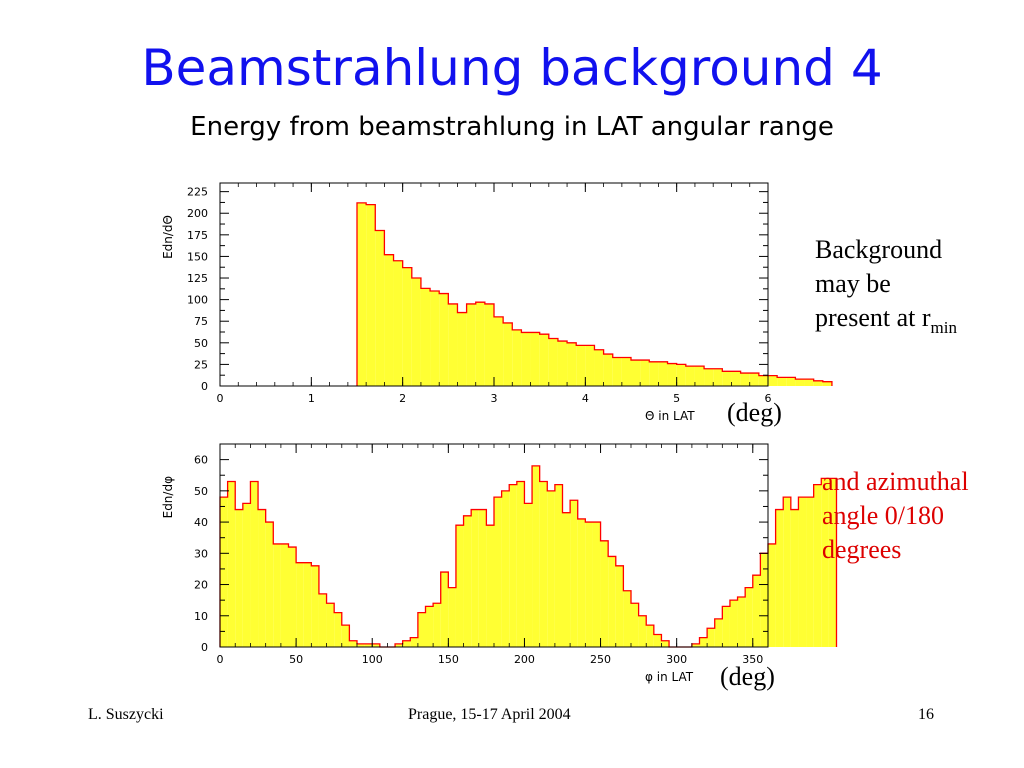  Describe the element at coordinates (168, 237) in the screenshot. I see `y-axis-label: Edn/dΘ` at that location.